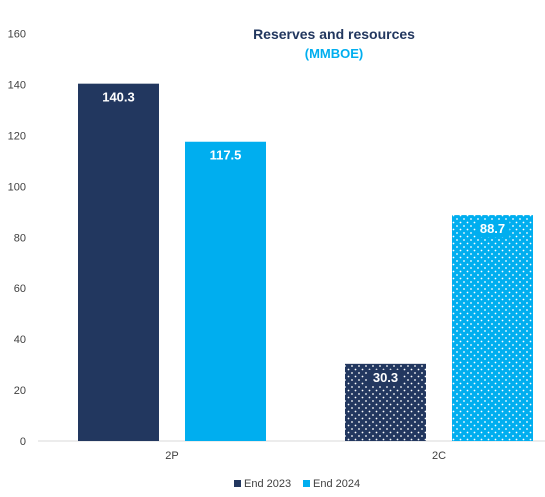  Describe the element at coordinates (20, 340) in the screenshot. I see `y-tick-label: 40` at that location.